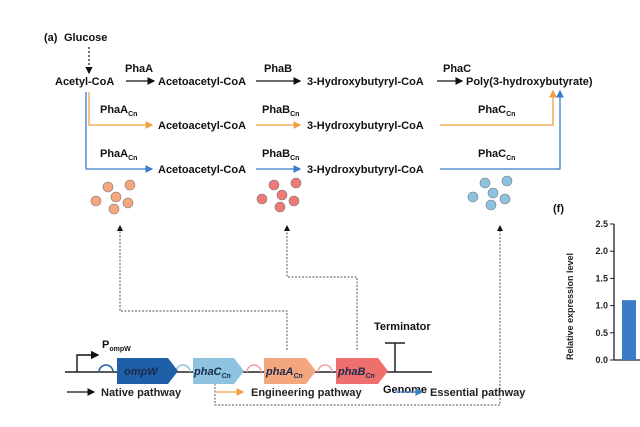  What do you see at coordinates (405, 390) in the screenshot?
I see `genome-label: Genome` at bounding box center [405, 390].